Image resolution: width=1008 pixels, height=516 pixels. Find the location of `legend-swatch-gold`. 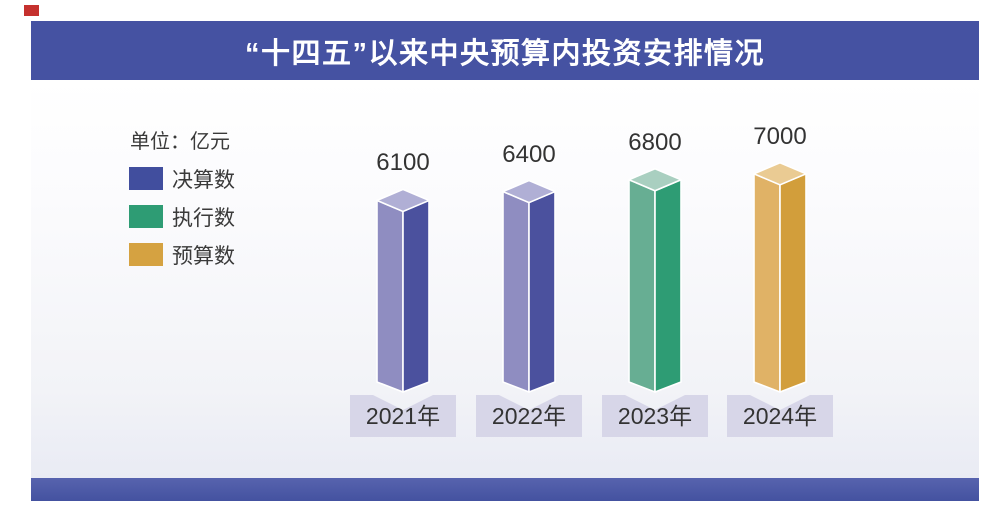

legend-swatch-gold is located at coordinates (146, 254).